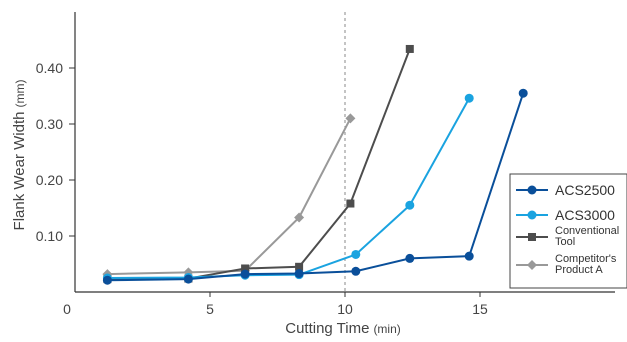  I want to click on x-axis-title-unit: (min), so click(386, 329).